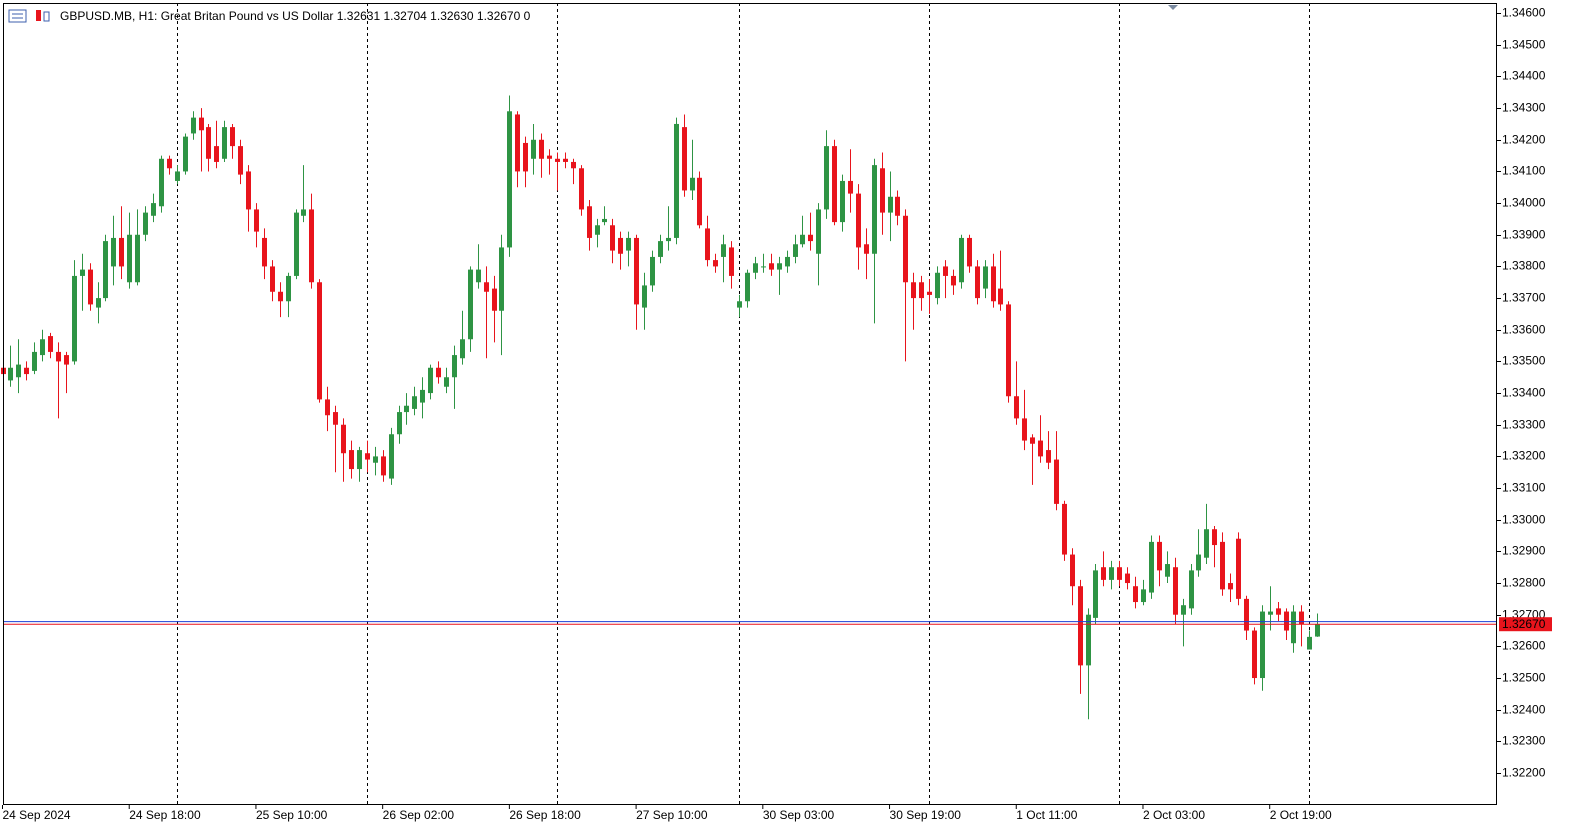  What do you see at coordinates (1524, 235) in the screenshot?
I see `y-tick-label: 1.33900` at bounding box center [1524, 235].